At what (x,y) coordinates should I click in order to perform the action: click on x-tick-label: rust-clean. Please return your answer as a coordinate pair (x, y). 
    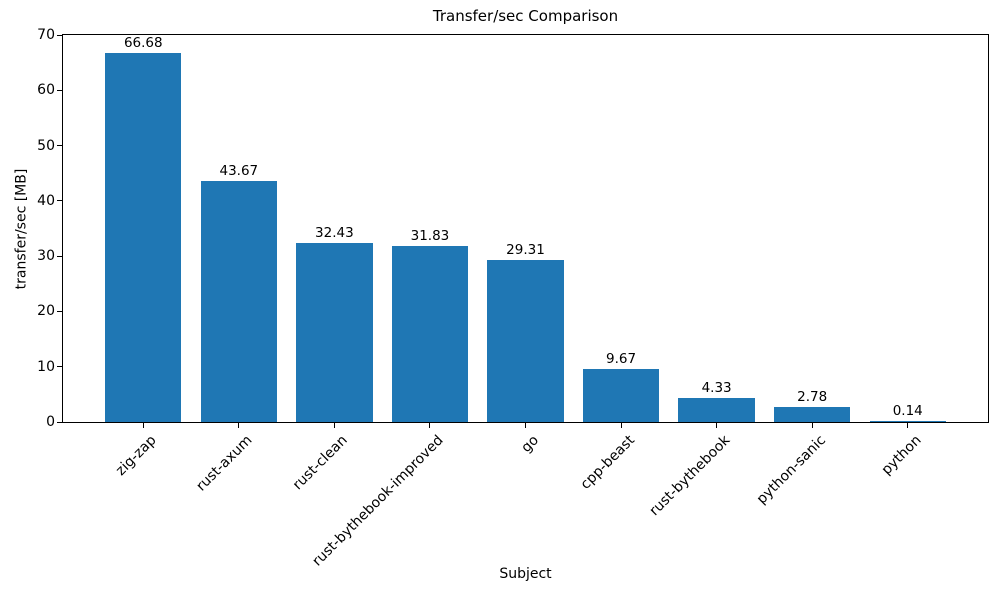
    Looking at the image, I should click on (320, 463).